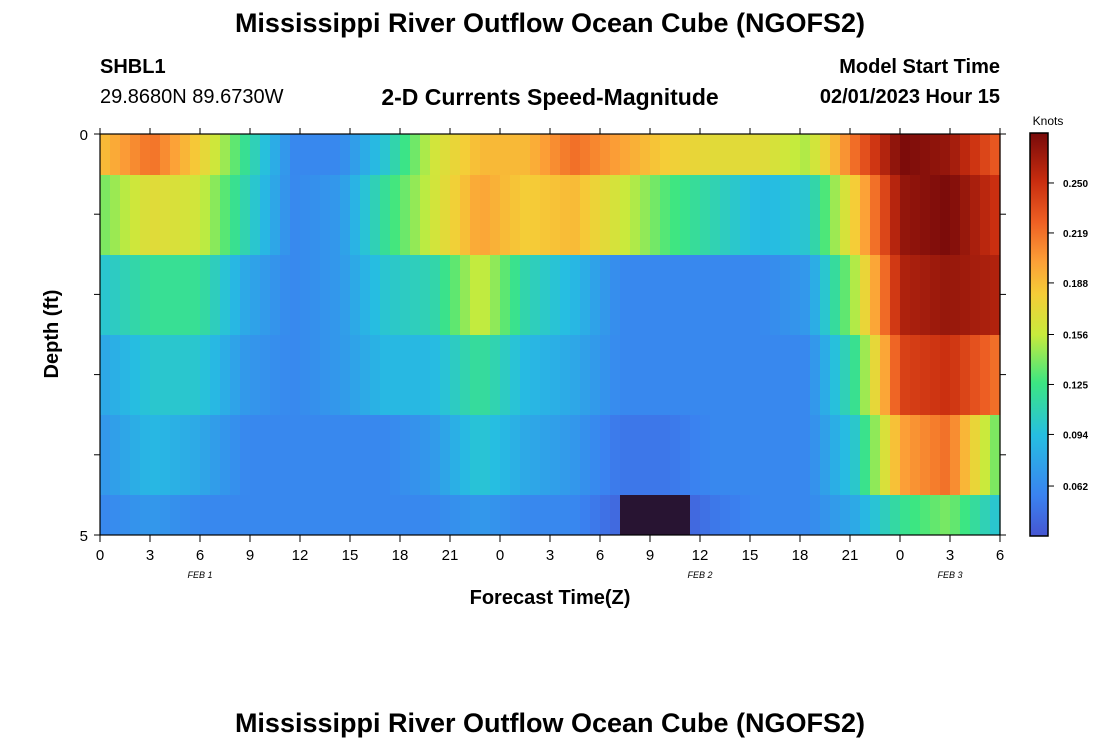 The height and width of the screenshot is (750, 1100). What do you see at coordinates (1075, 184) in the screenshot?
I see `colorbar-tick-label: 0.250` at bounding box center [1075, 184].